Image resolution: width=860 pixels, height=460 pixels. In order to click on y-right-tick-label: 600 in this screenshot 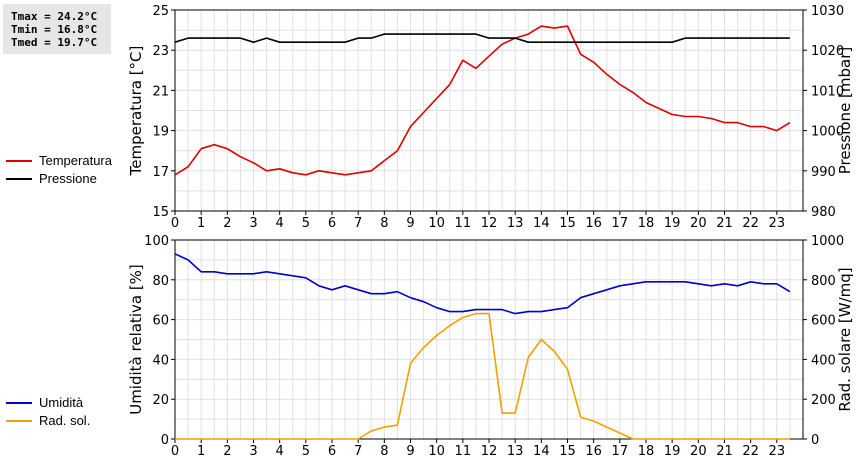, I will do `click(823, 321)`.